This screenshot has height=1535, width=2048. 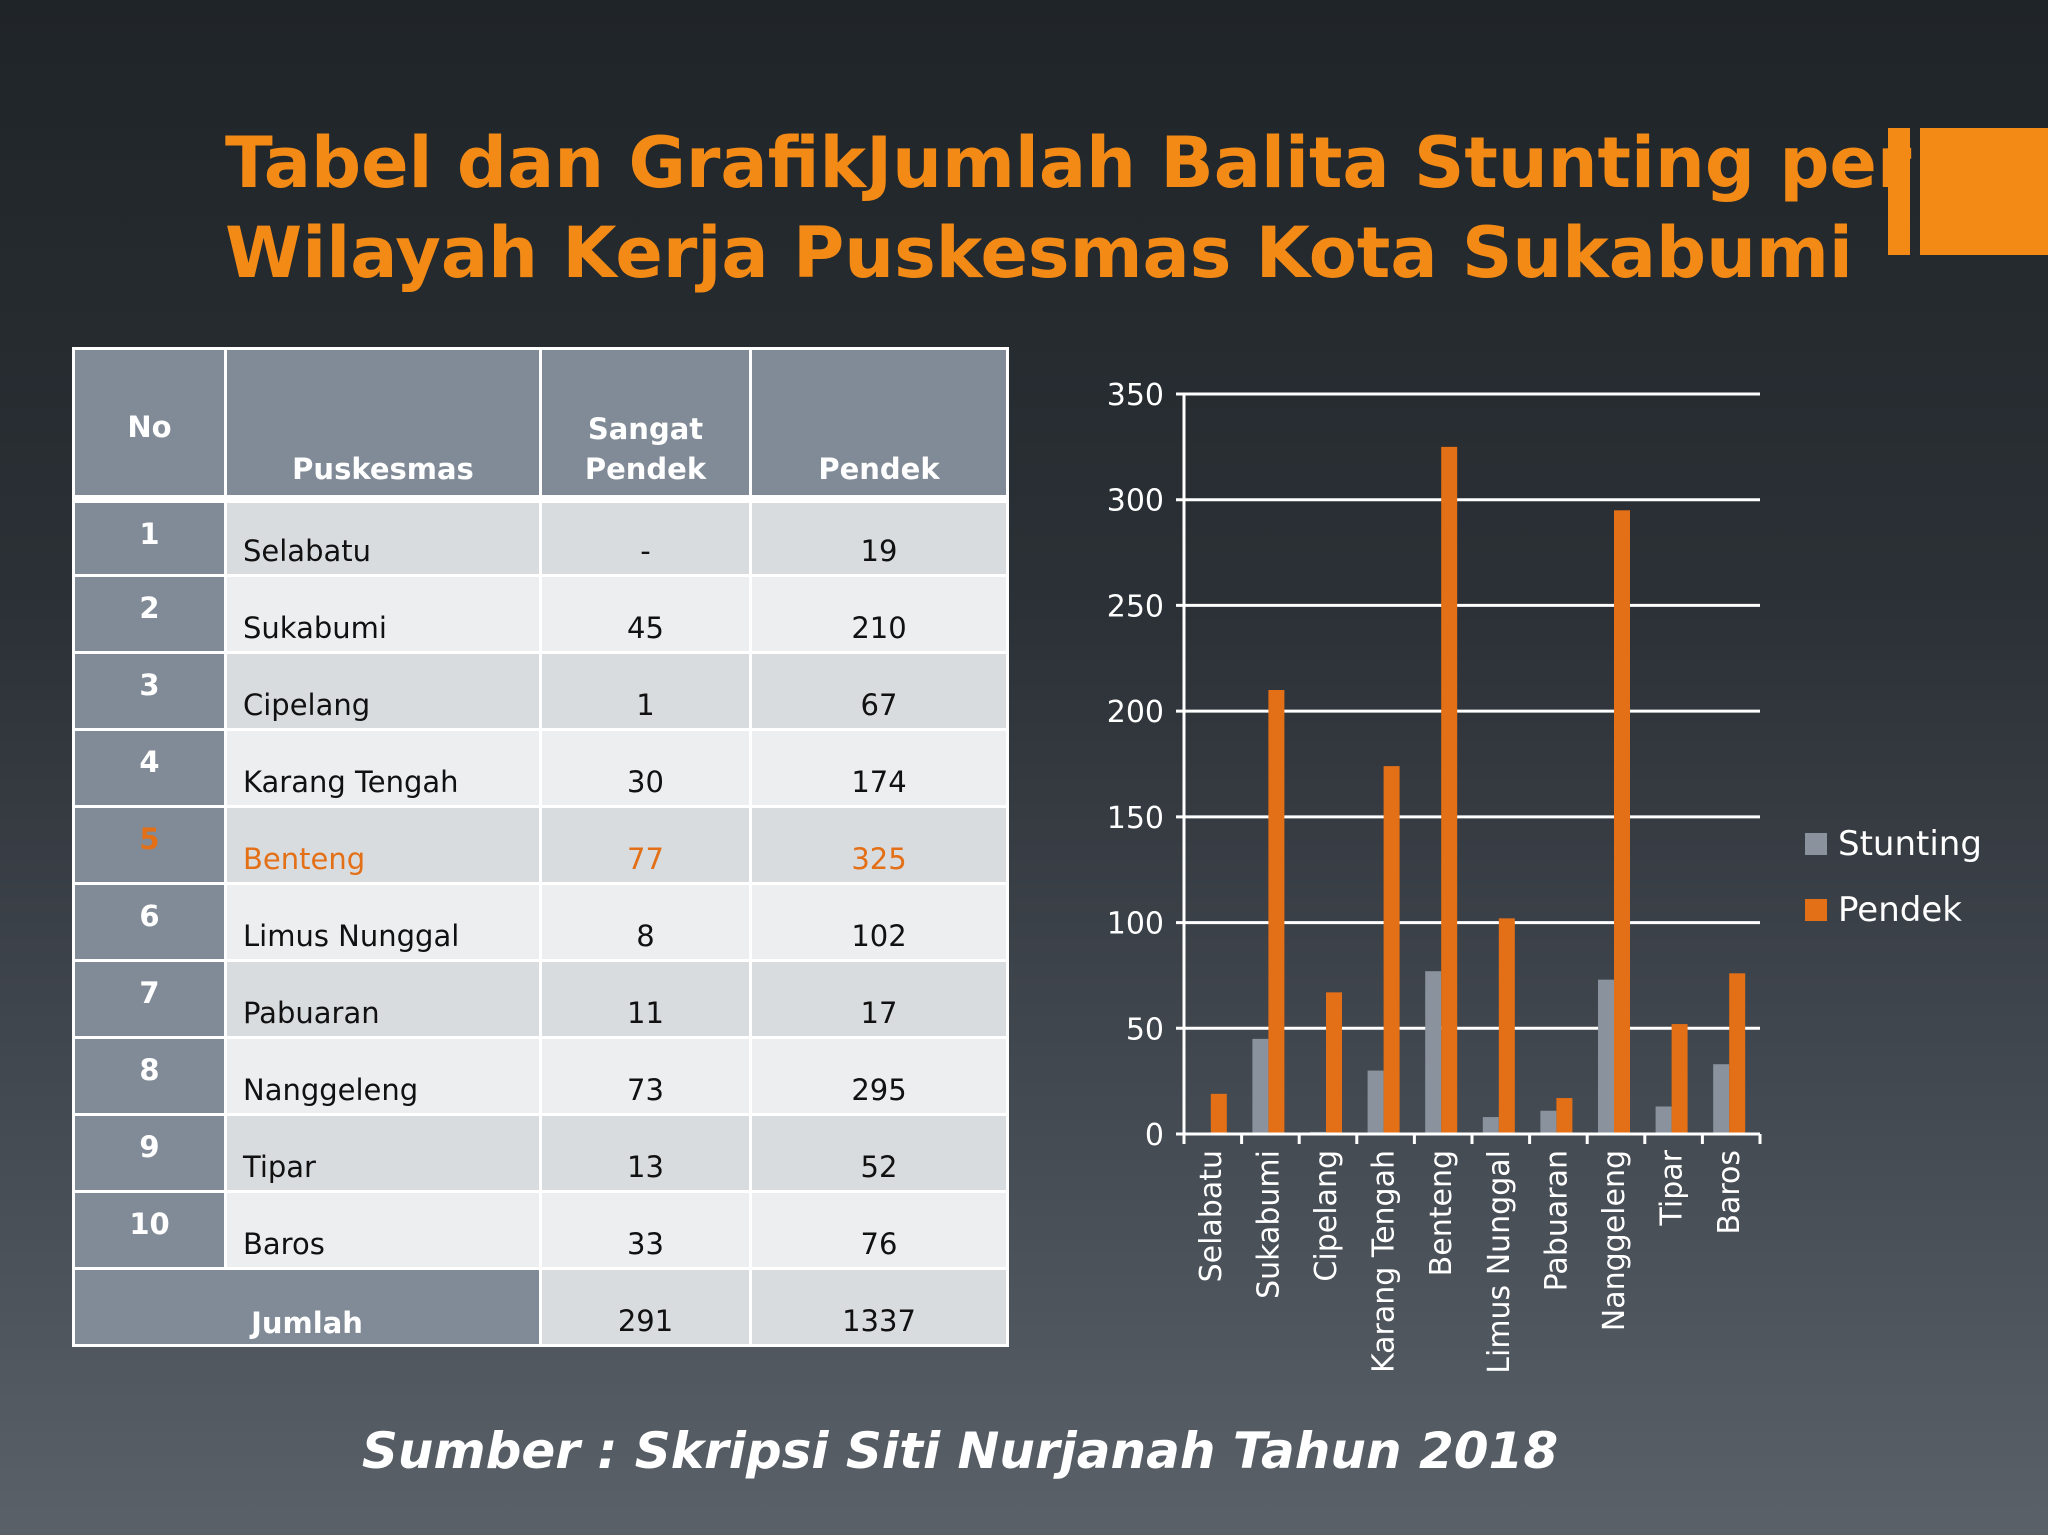 What do you see at coordinates (879, 1076) in the screenshot?
I see `row-pendek: 295` at bounding box center [879, 1076].